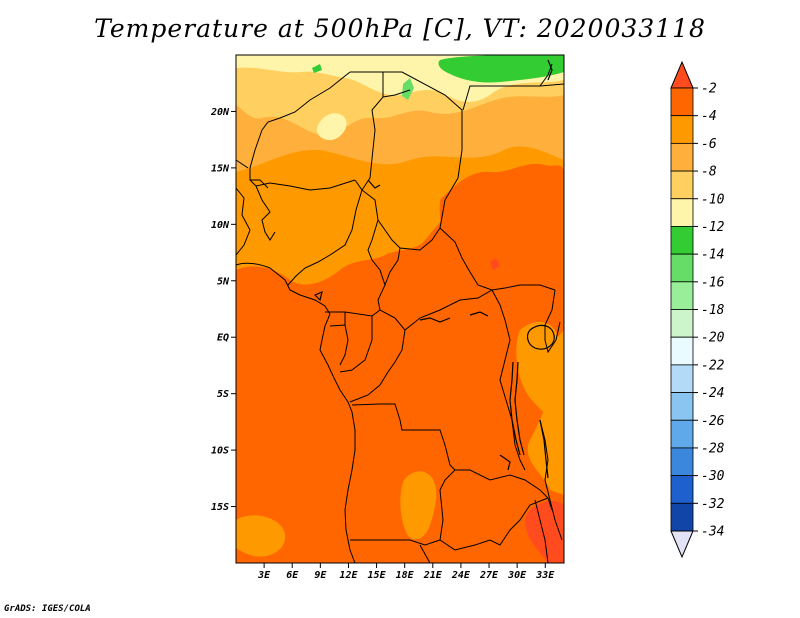 The width and height of the screenshot is (800, 618). What do you see at coordinates (709, 116) in the screenshot?
I see `colorbar-label: -4` at bounding box center [709, 116].